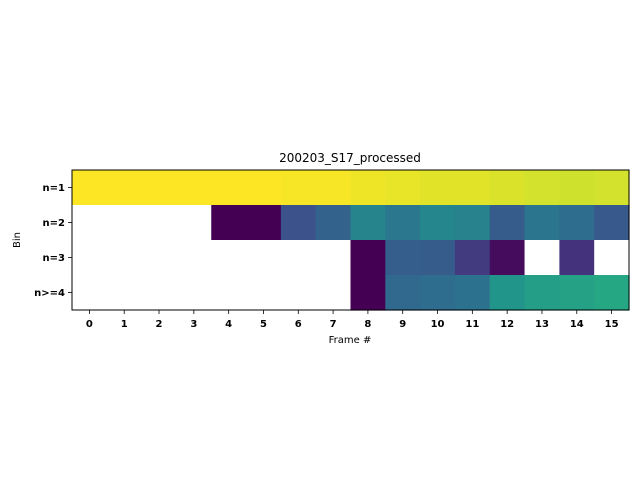 This screenshot has height=484, width=640. What do you see at coordinates (472, 324) in the screenshot?
I see `x-tick-label: 11` at bounding box center [472, 324].